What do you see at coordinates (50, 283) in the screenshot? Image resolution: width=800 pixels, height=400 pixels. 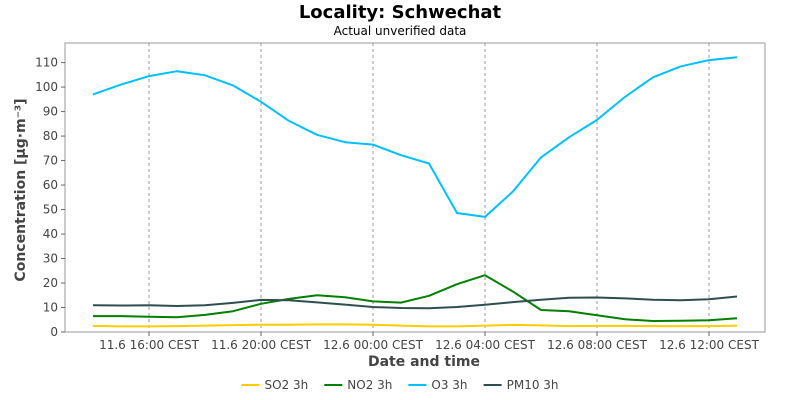 I see `y-tick-label: 20` at bounding box center [50, 283].